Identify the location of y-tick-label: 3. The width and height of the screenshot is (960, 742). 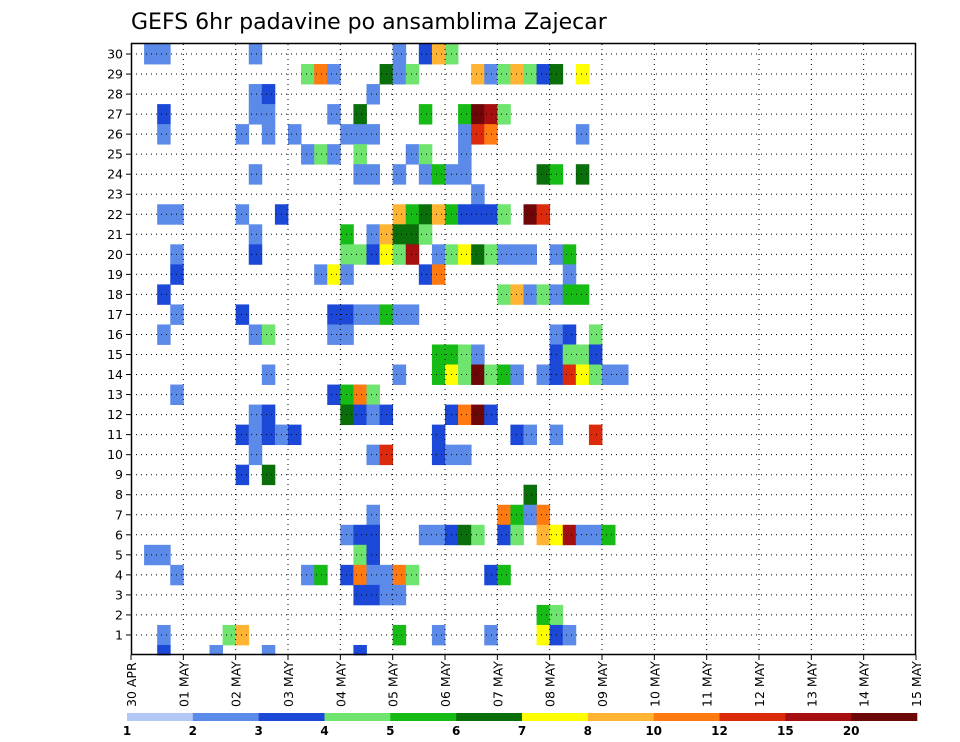
(119, 594).